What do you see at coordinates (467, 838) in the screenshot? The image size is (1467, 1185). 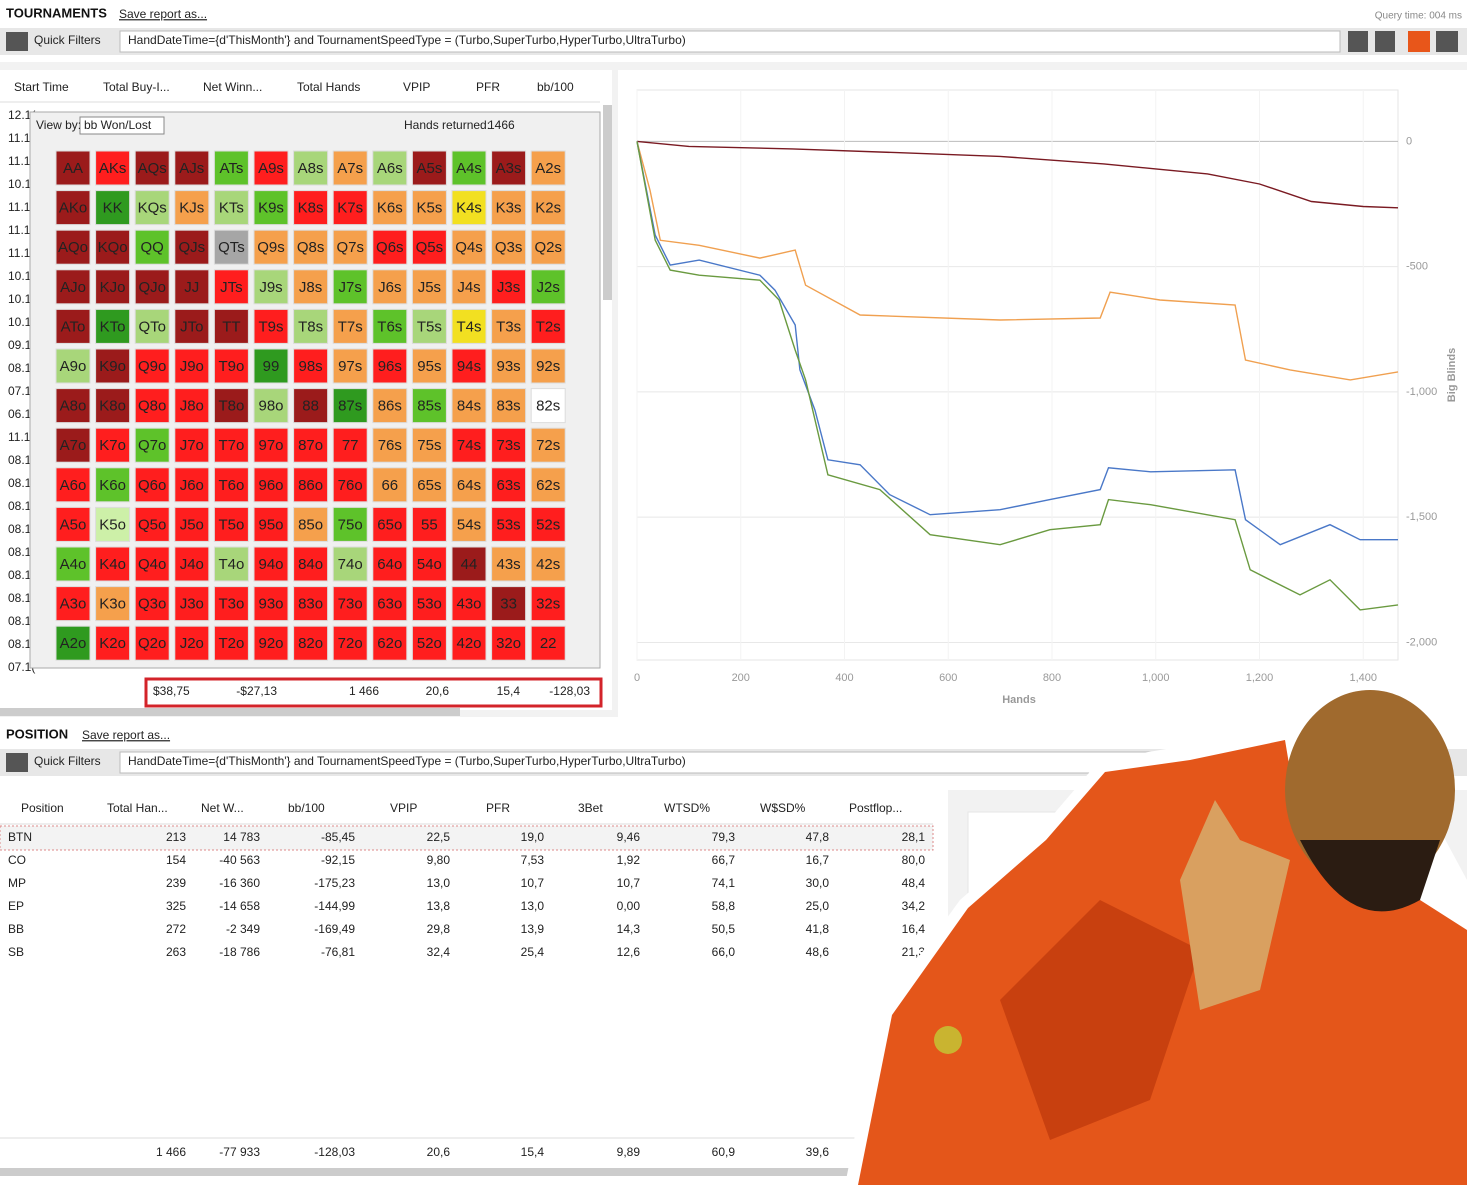 I see `selected-row` at bounding box center [467, 838].